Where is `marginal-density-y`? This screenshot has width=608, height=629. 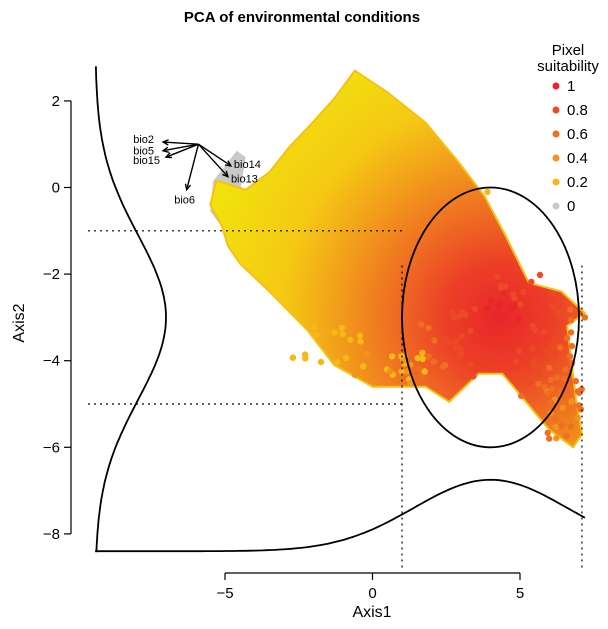 marginal-density-y is located at coordinates (131, 309).